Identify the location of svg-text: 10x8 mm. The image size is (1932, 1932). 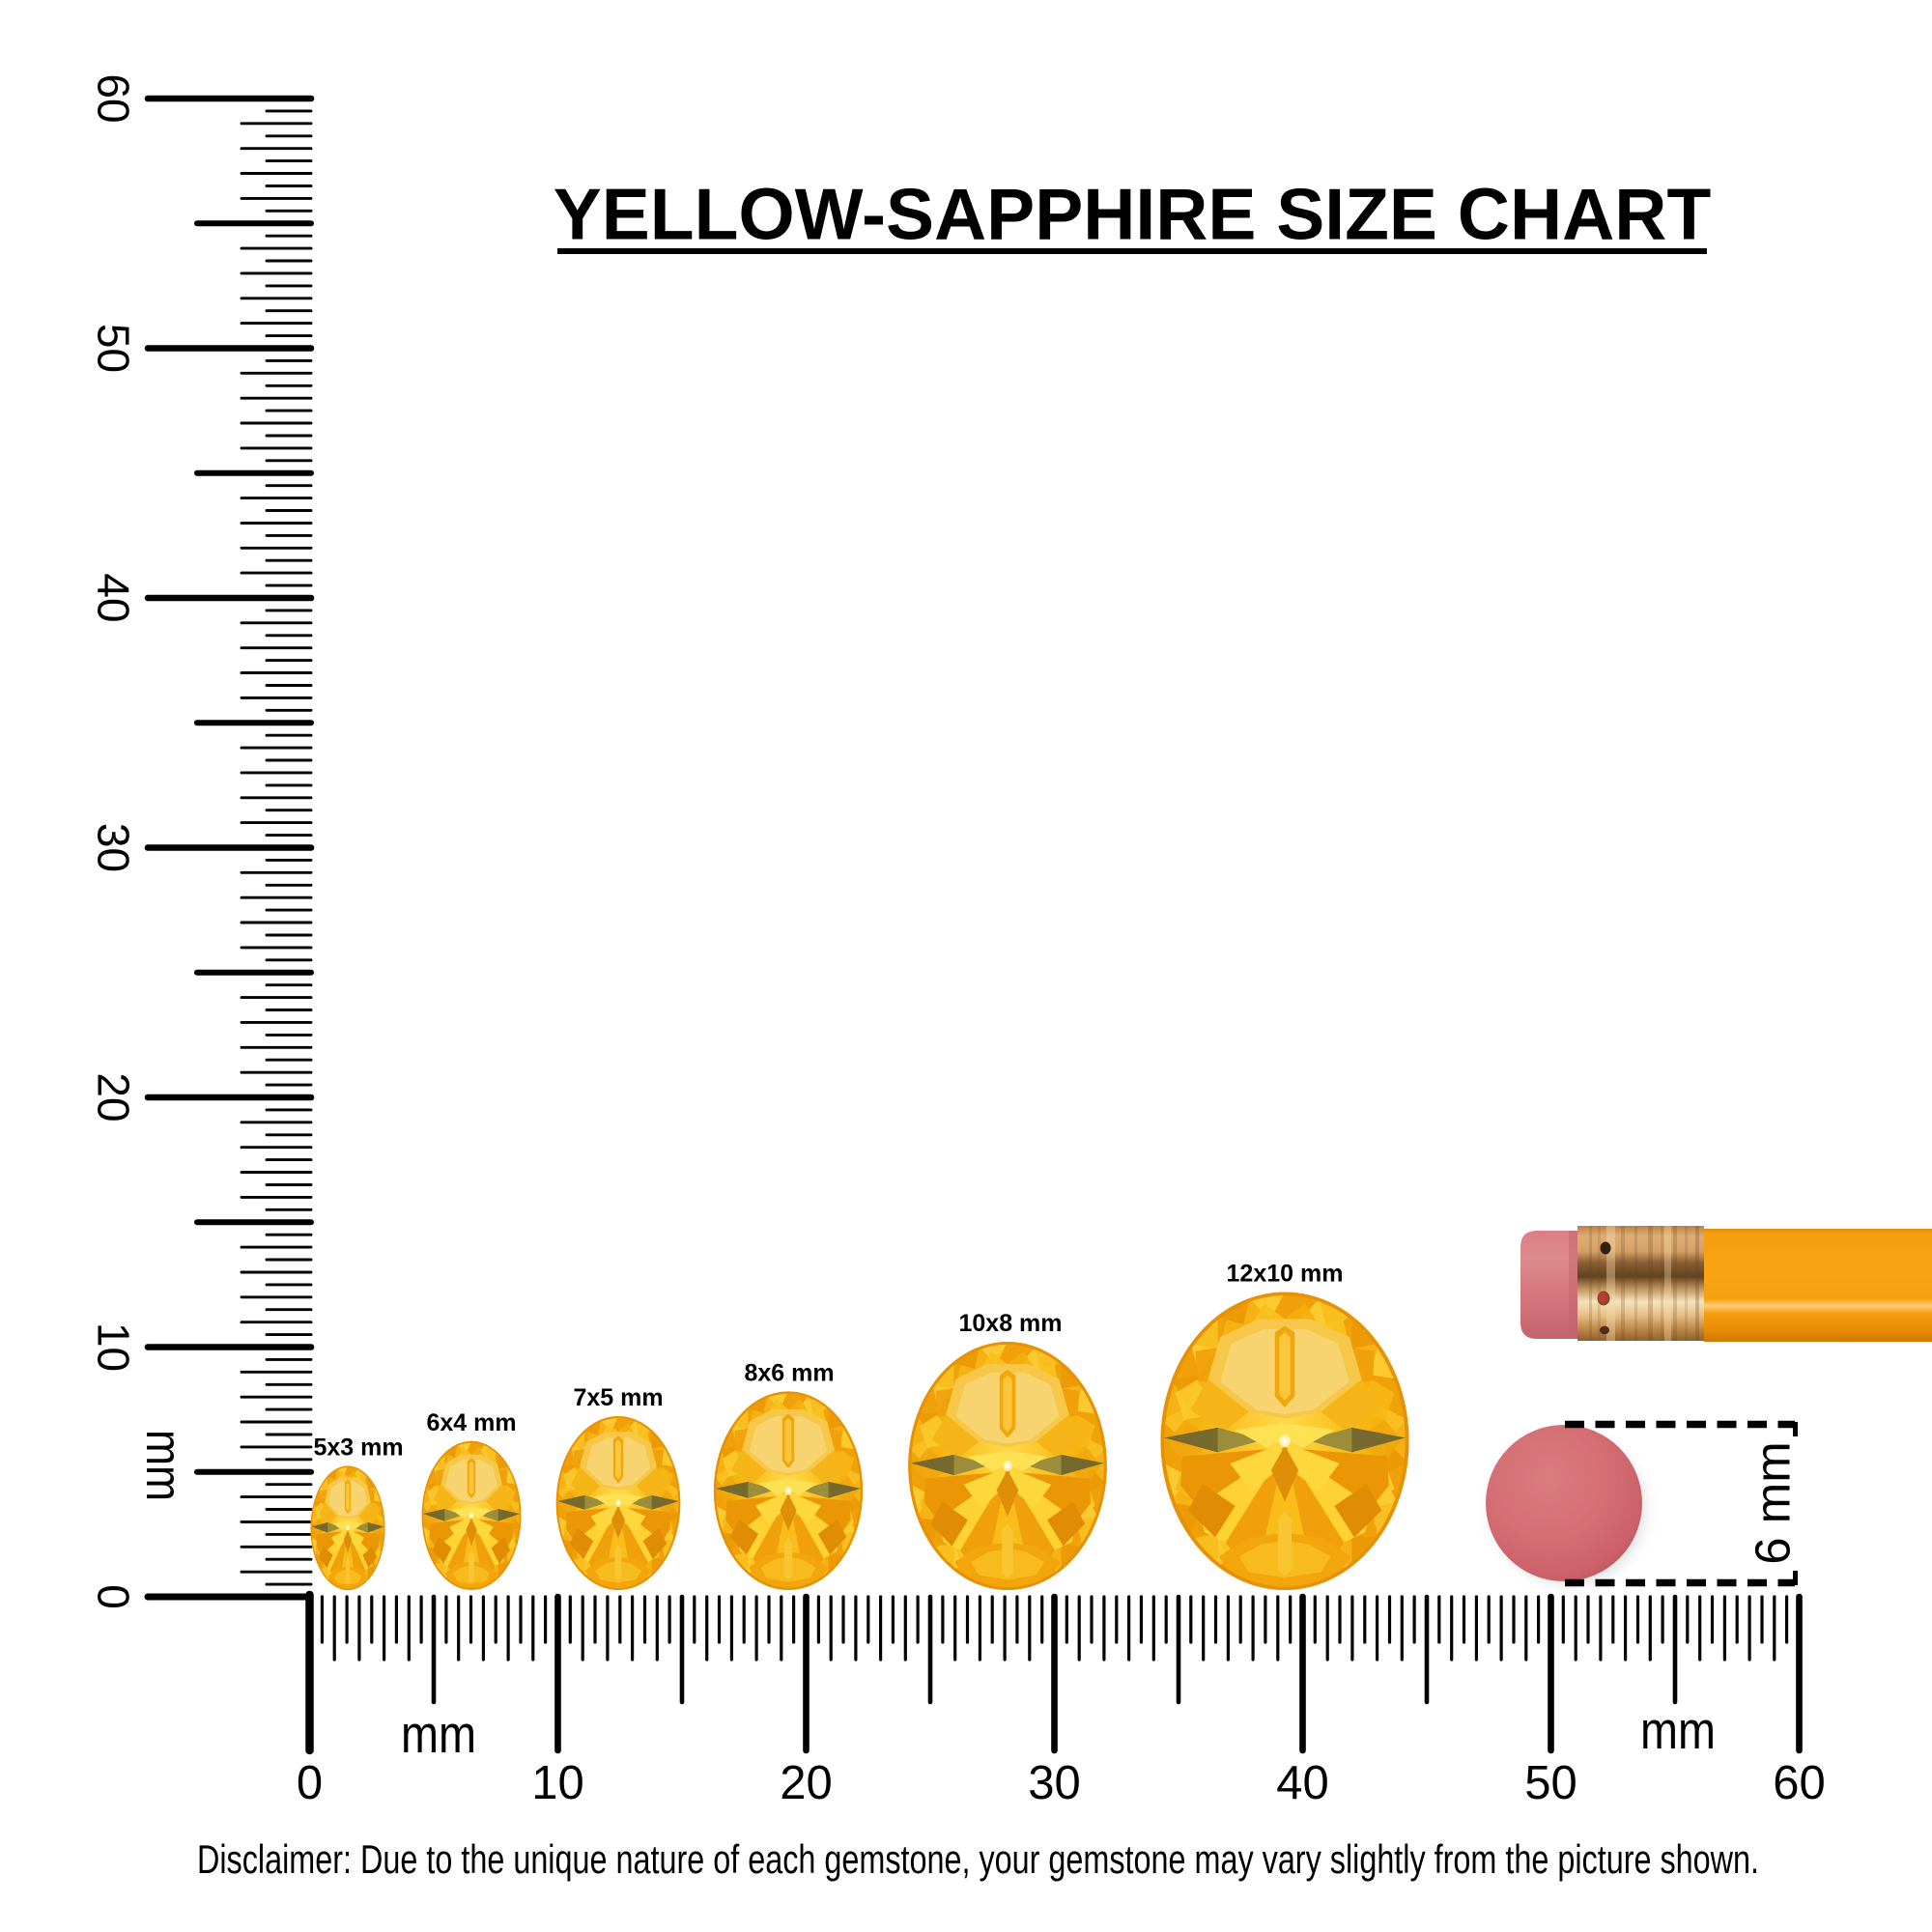
(1010, 1323).